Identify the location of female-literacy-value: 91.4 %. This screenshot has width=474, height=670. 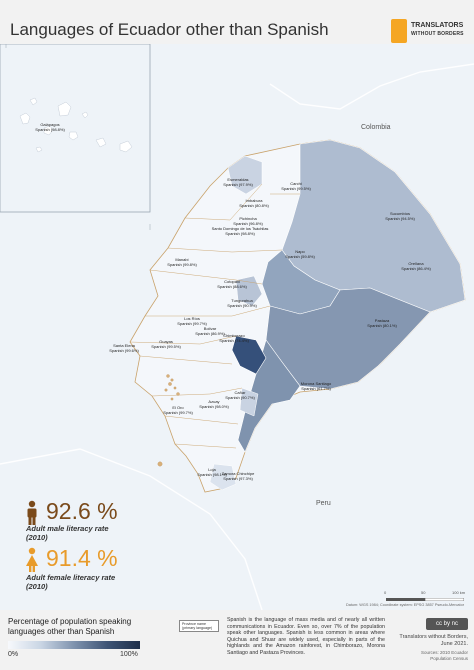
(82, 558).